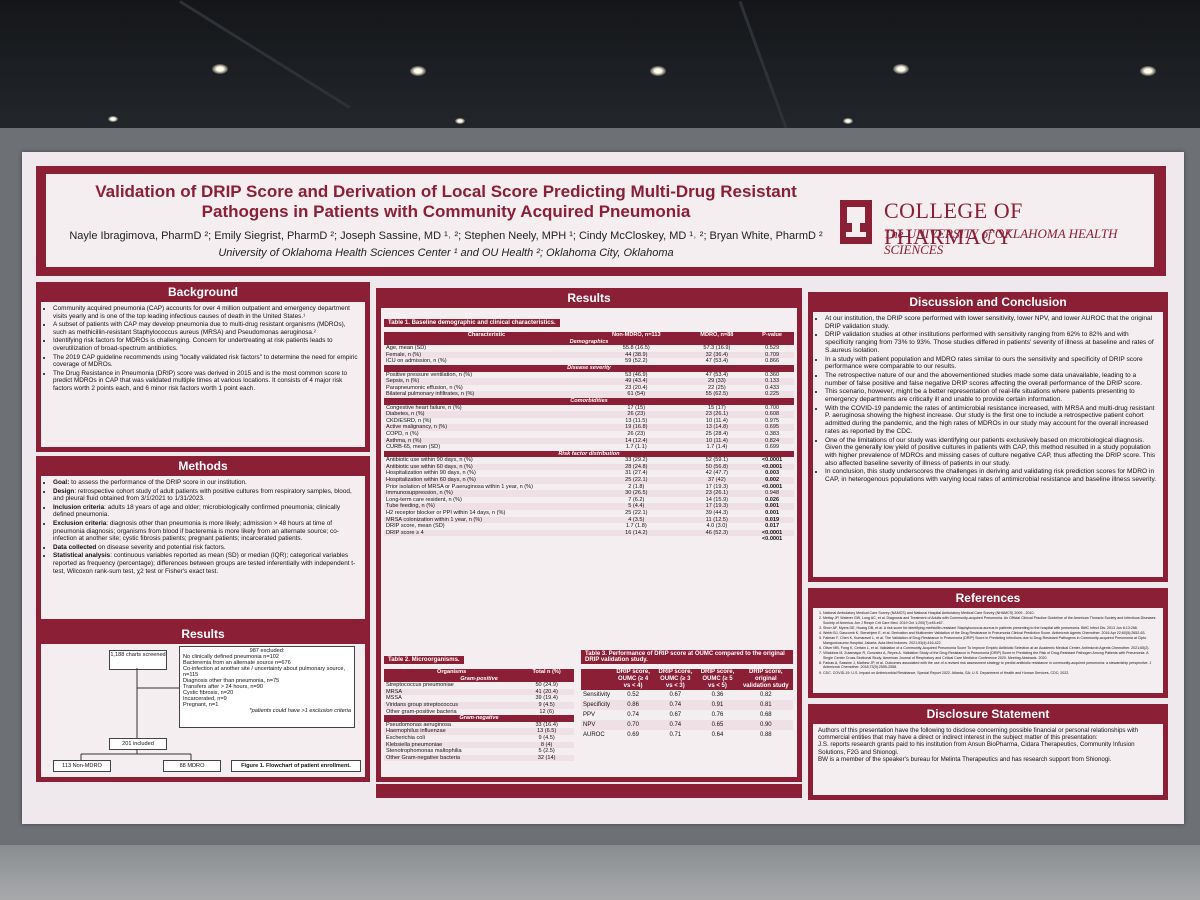 The height and width of the screenshot is (900, 1200). I want to click on table-cell: 7 (6.2), so click(636, 499).